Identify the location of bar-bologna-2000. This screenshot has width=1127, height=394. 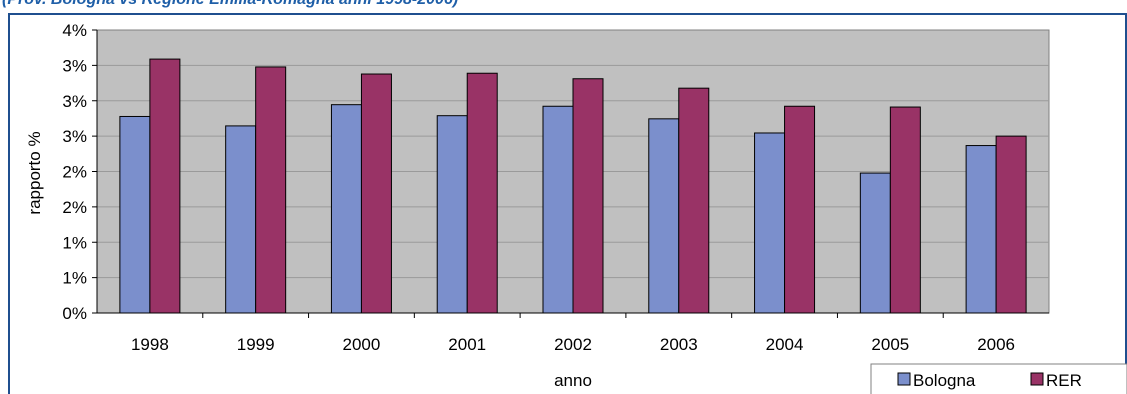
(346, 209).